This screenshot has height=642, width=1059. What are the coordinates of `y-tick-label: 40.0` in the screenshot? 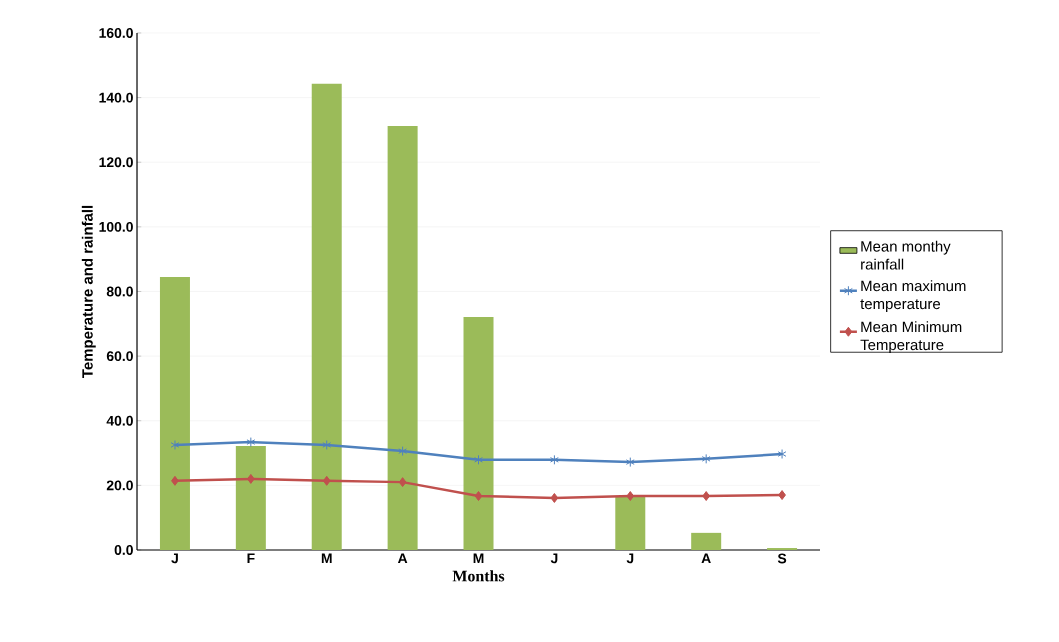 It's located at (119, 420).